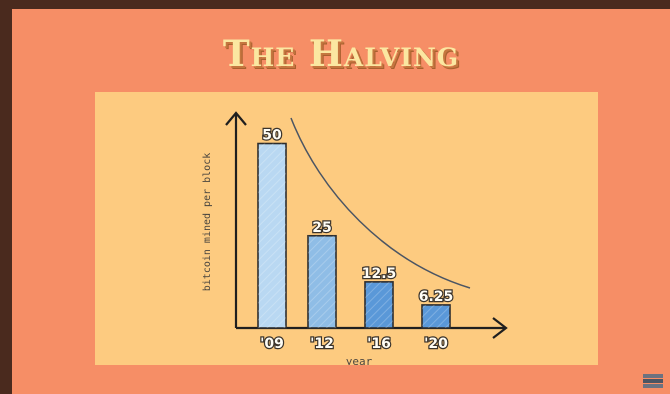 Image resolution: width=670 pixels, height=394 pixels. I want to click on bar-value-label: 6.25, so click(436, 297).